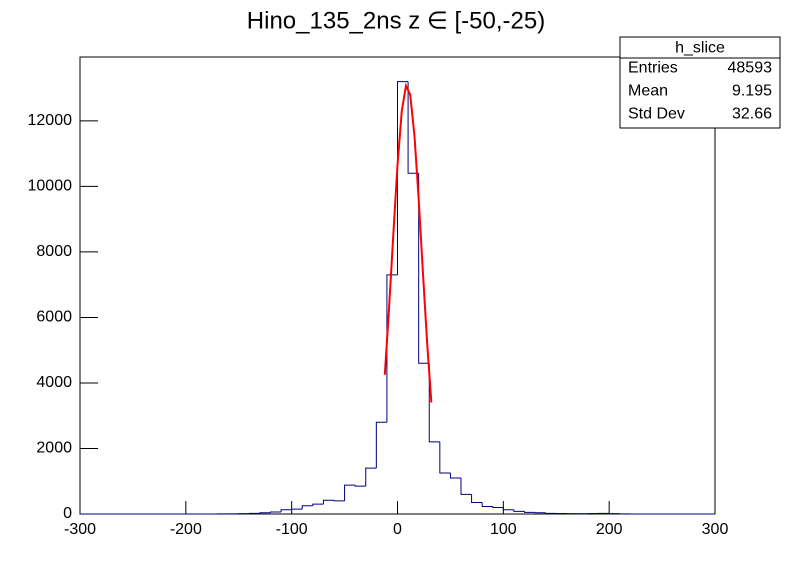 The image size is (796, 572). What do you see at coordinates (50, 120) in the screenshot?
I see `y-tick-label: 12000` at bounding box center [50, 120].